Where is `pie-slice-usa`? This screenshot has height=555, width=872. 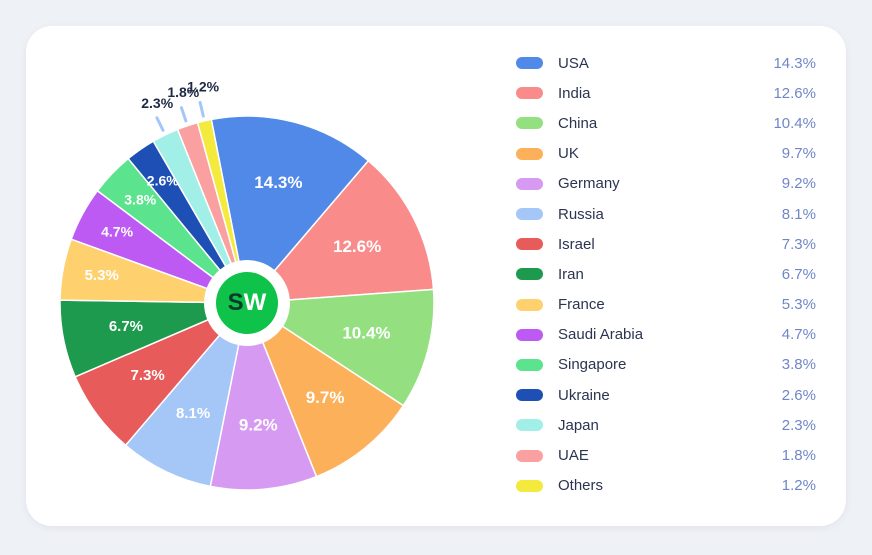
pie-slice-usa is located at coordinates (290, 210).